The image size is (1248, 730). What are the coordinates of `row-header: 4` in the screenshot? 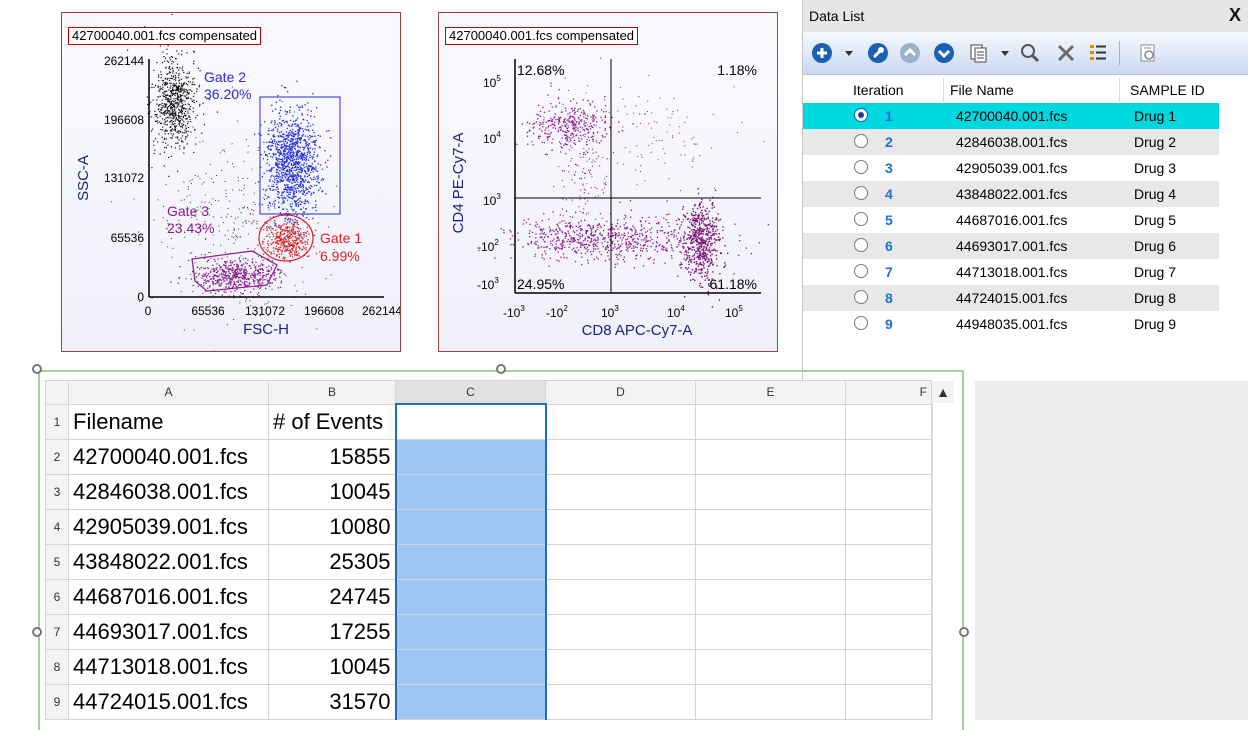 It's located at (57, 527).